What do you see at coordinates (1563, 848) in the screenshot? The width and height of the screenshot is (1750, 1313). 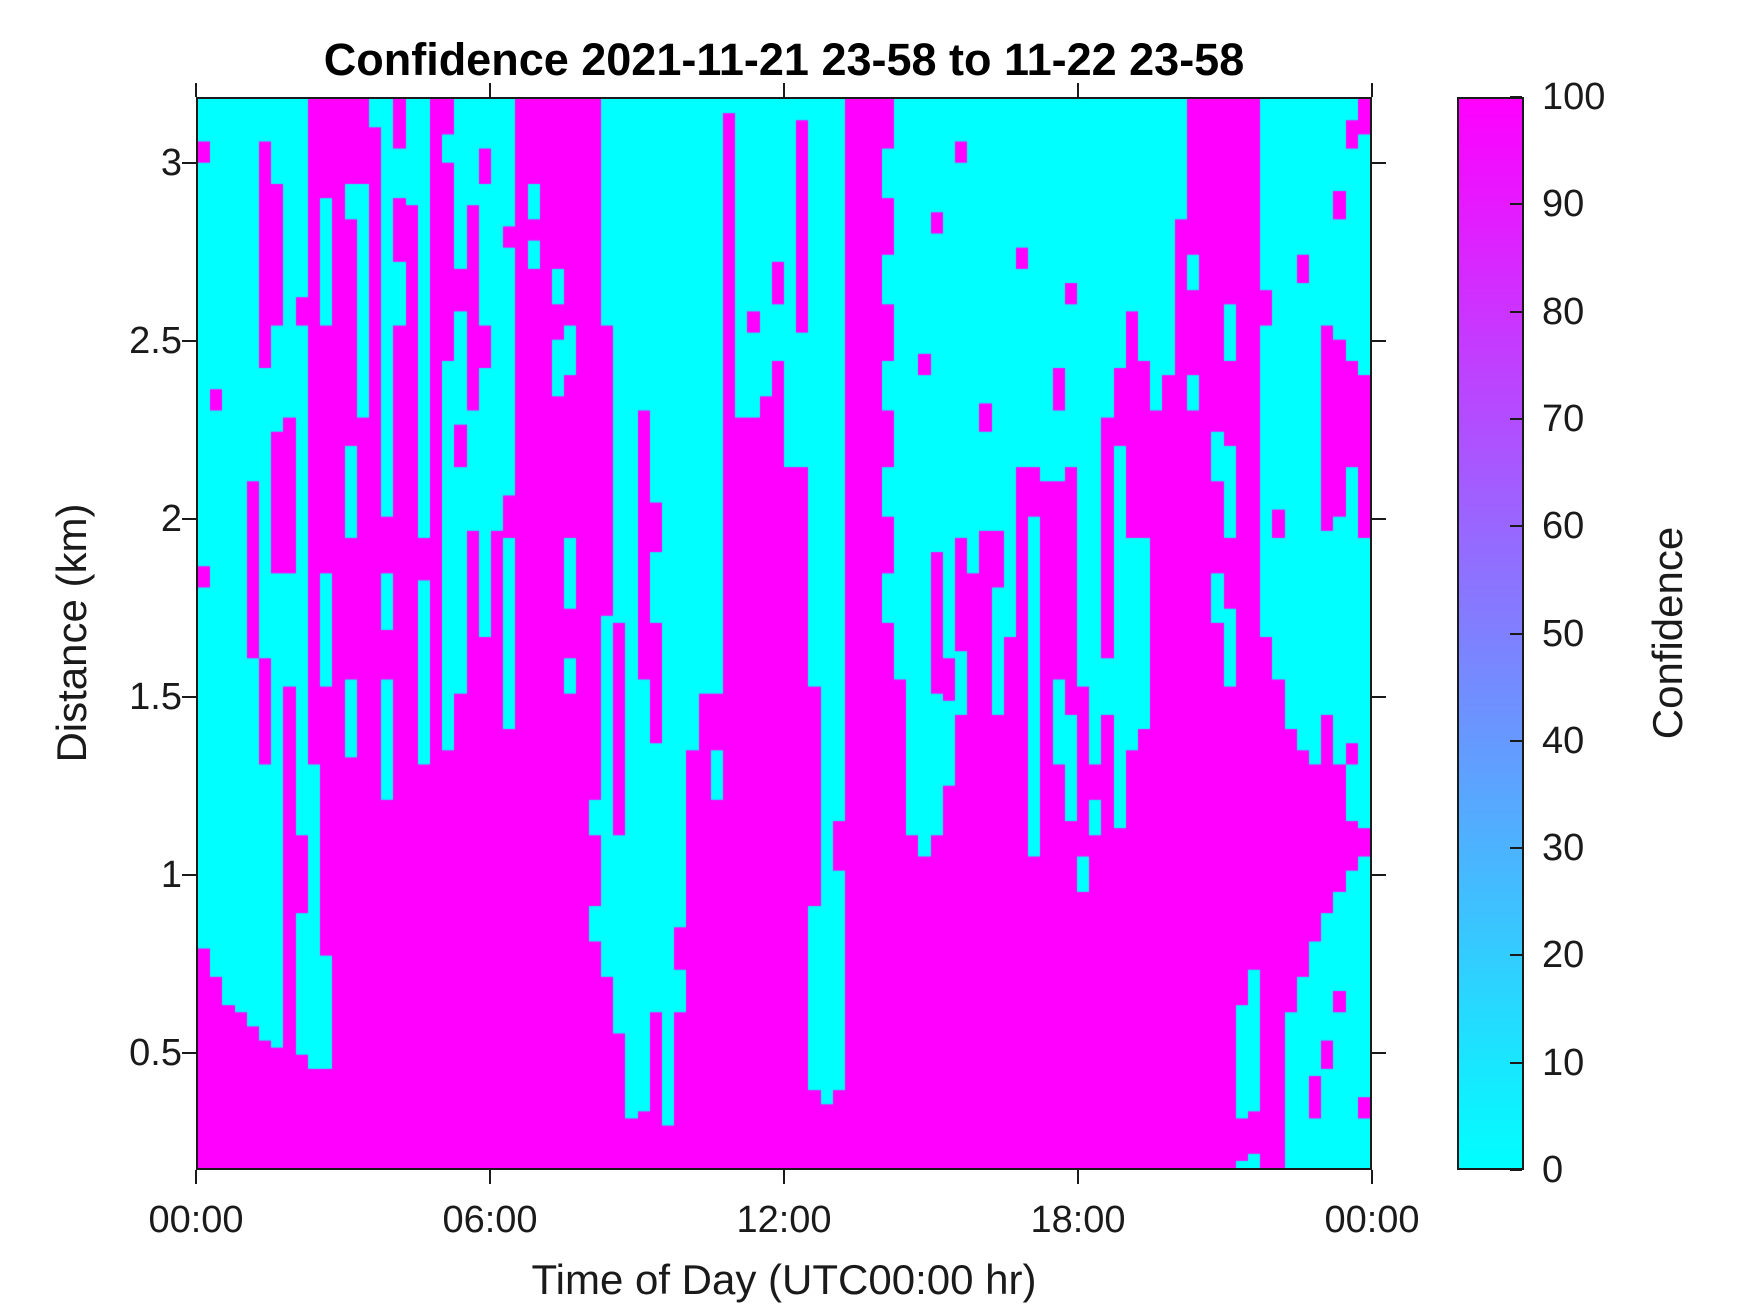 I see `colorbar-tick-label: 30` at bounding box center [1563, 848].